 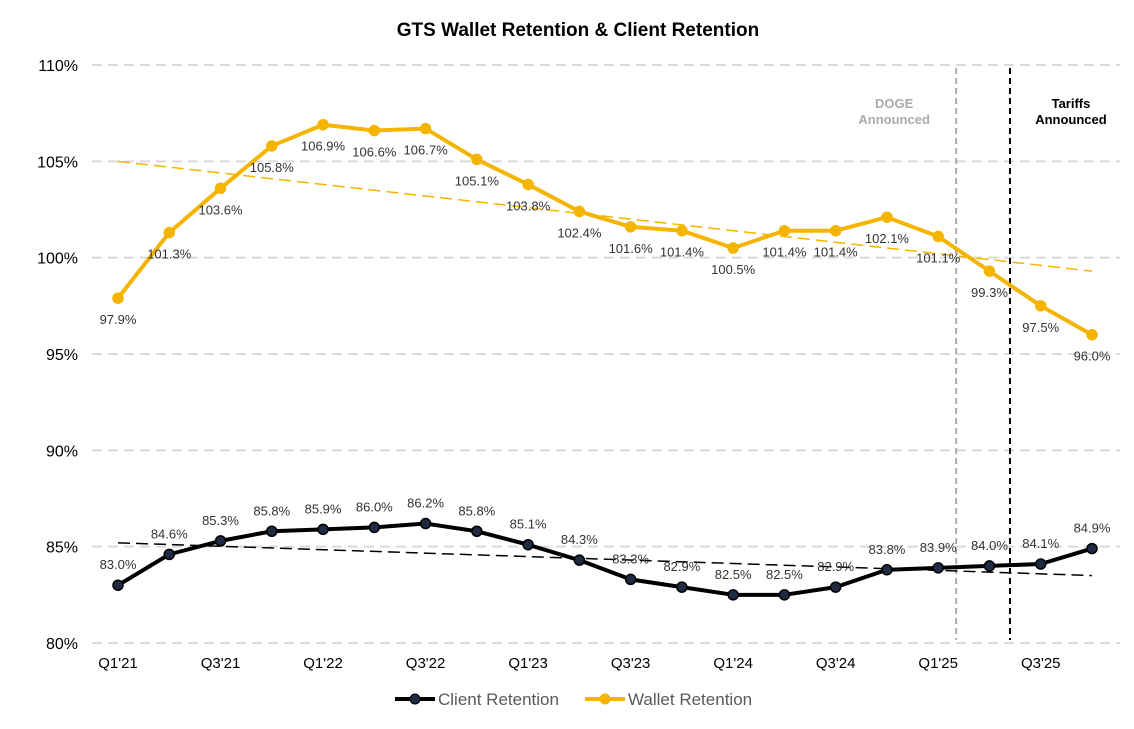 I want to click on data-label: 101.3%, so click(x=169, y=254).